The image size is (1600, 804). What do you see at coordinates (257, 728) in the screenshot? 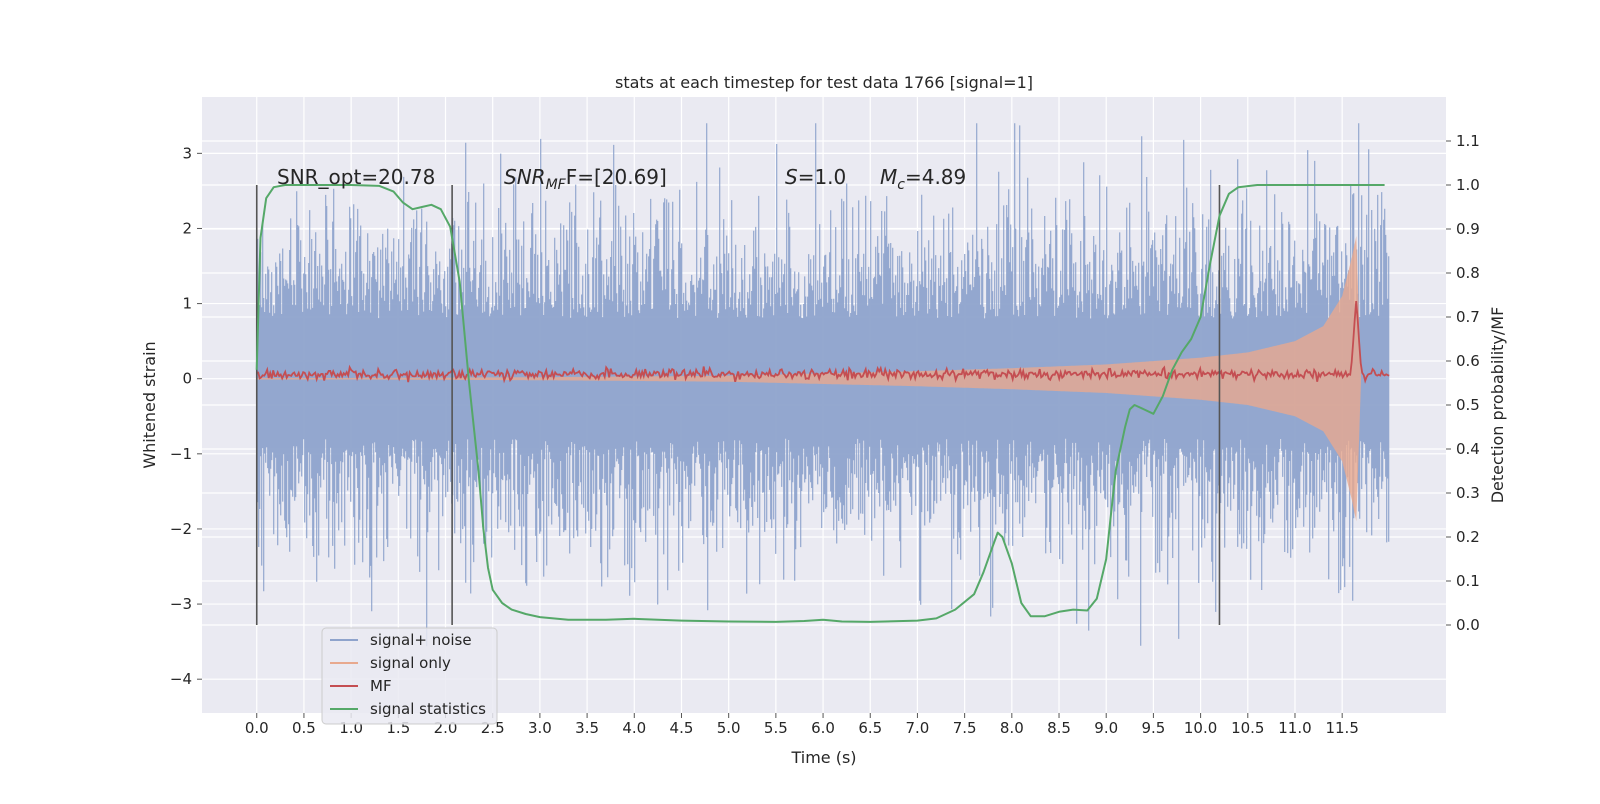
I see `x-tick-label: 0.0` at bounding box center [257, 728].